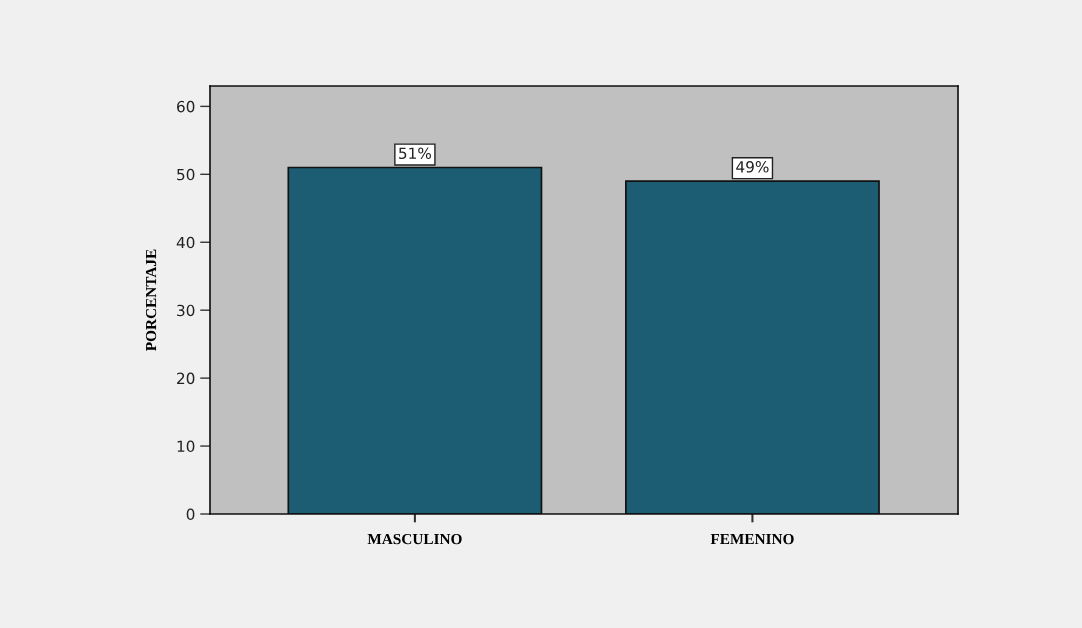  I want to click on y-tick-label: 0, so click(190, 514).